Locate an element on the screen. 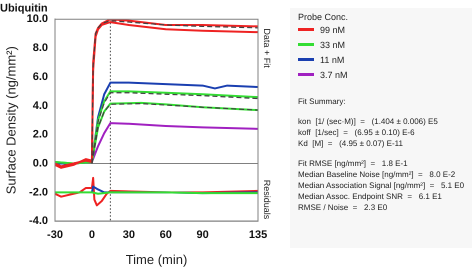  text: RMSE / Noise = 2.3 E0 is located at coordinates (343, 207).